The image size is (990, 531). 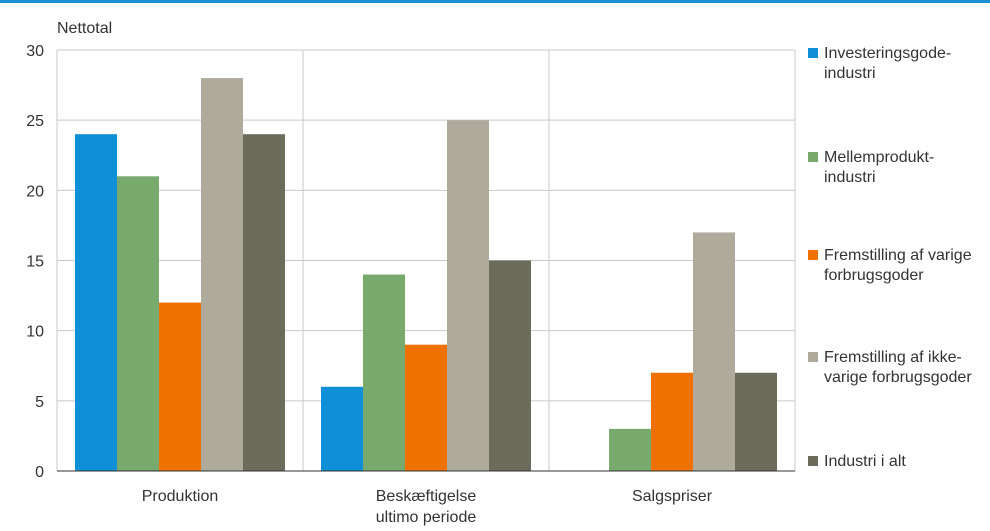 I want to click on y-tick-label-10: 10, so click(x=35, y=332).